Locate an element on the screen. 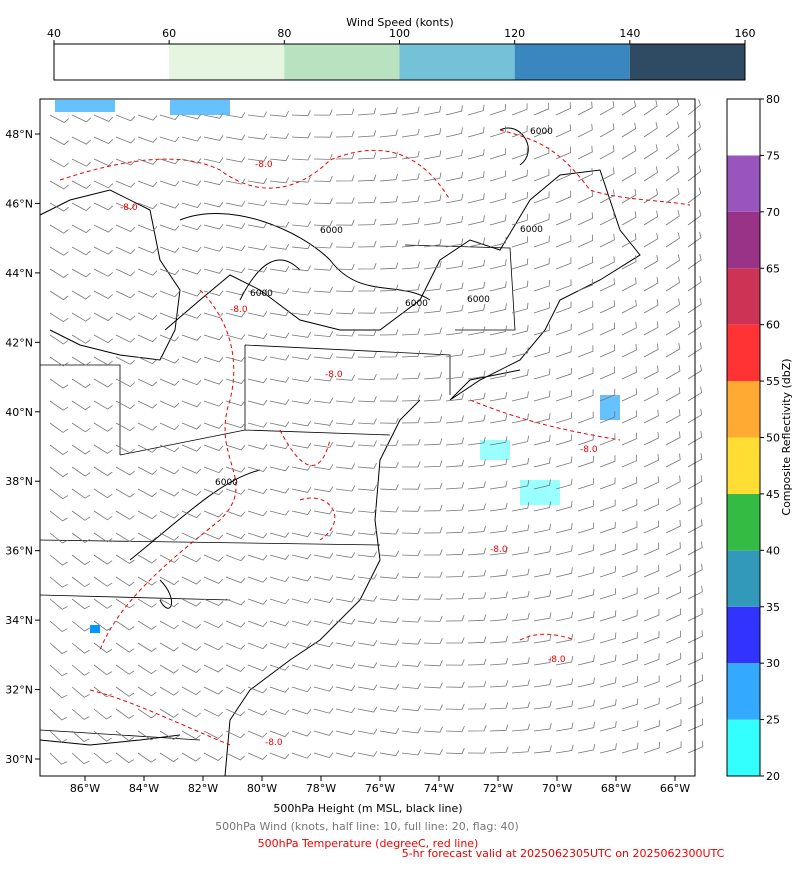 The width and height of the screenshot is (800, 879). temperature-contour-label: -8.0 is located at coordinates (264, 165).